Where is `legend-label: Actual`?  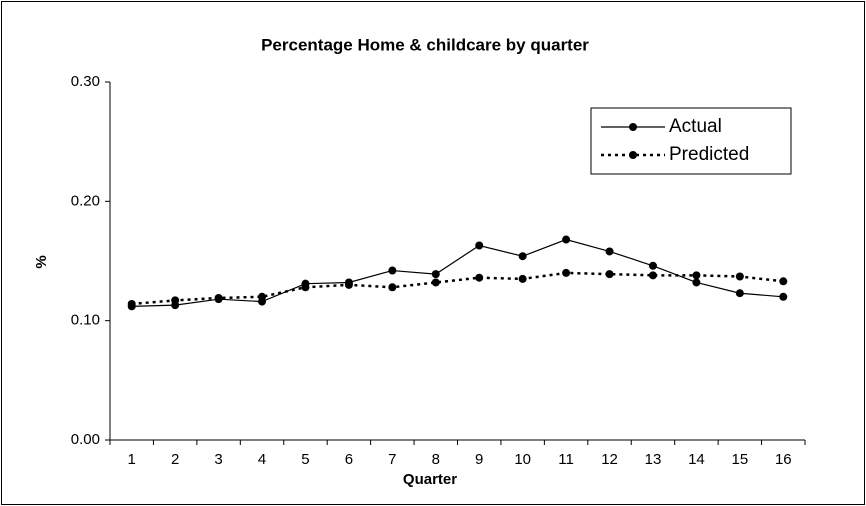 legend-label: Actual is located at coordinates (695, 126).